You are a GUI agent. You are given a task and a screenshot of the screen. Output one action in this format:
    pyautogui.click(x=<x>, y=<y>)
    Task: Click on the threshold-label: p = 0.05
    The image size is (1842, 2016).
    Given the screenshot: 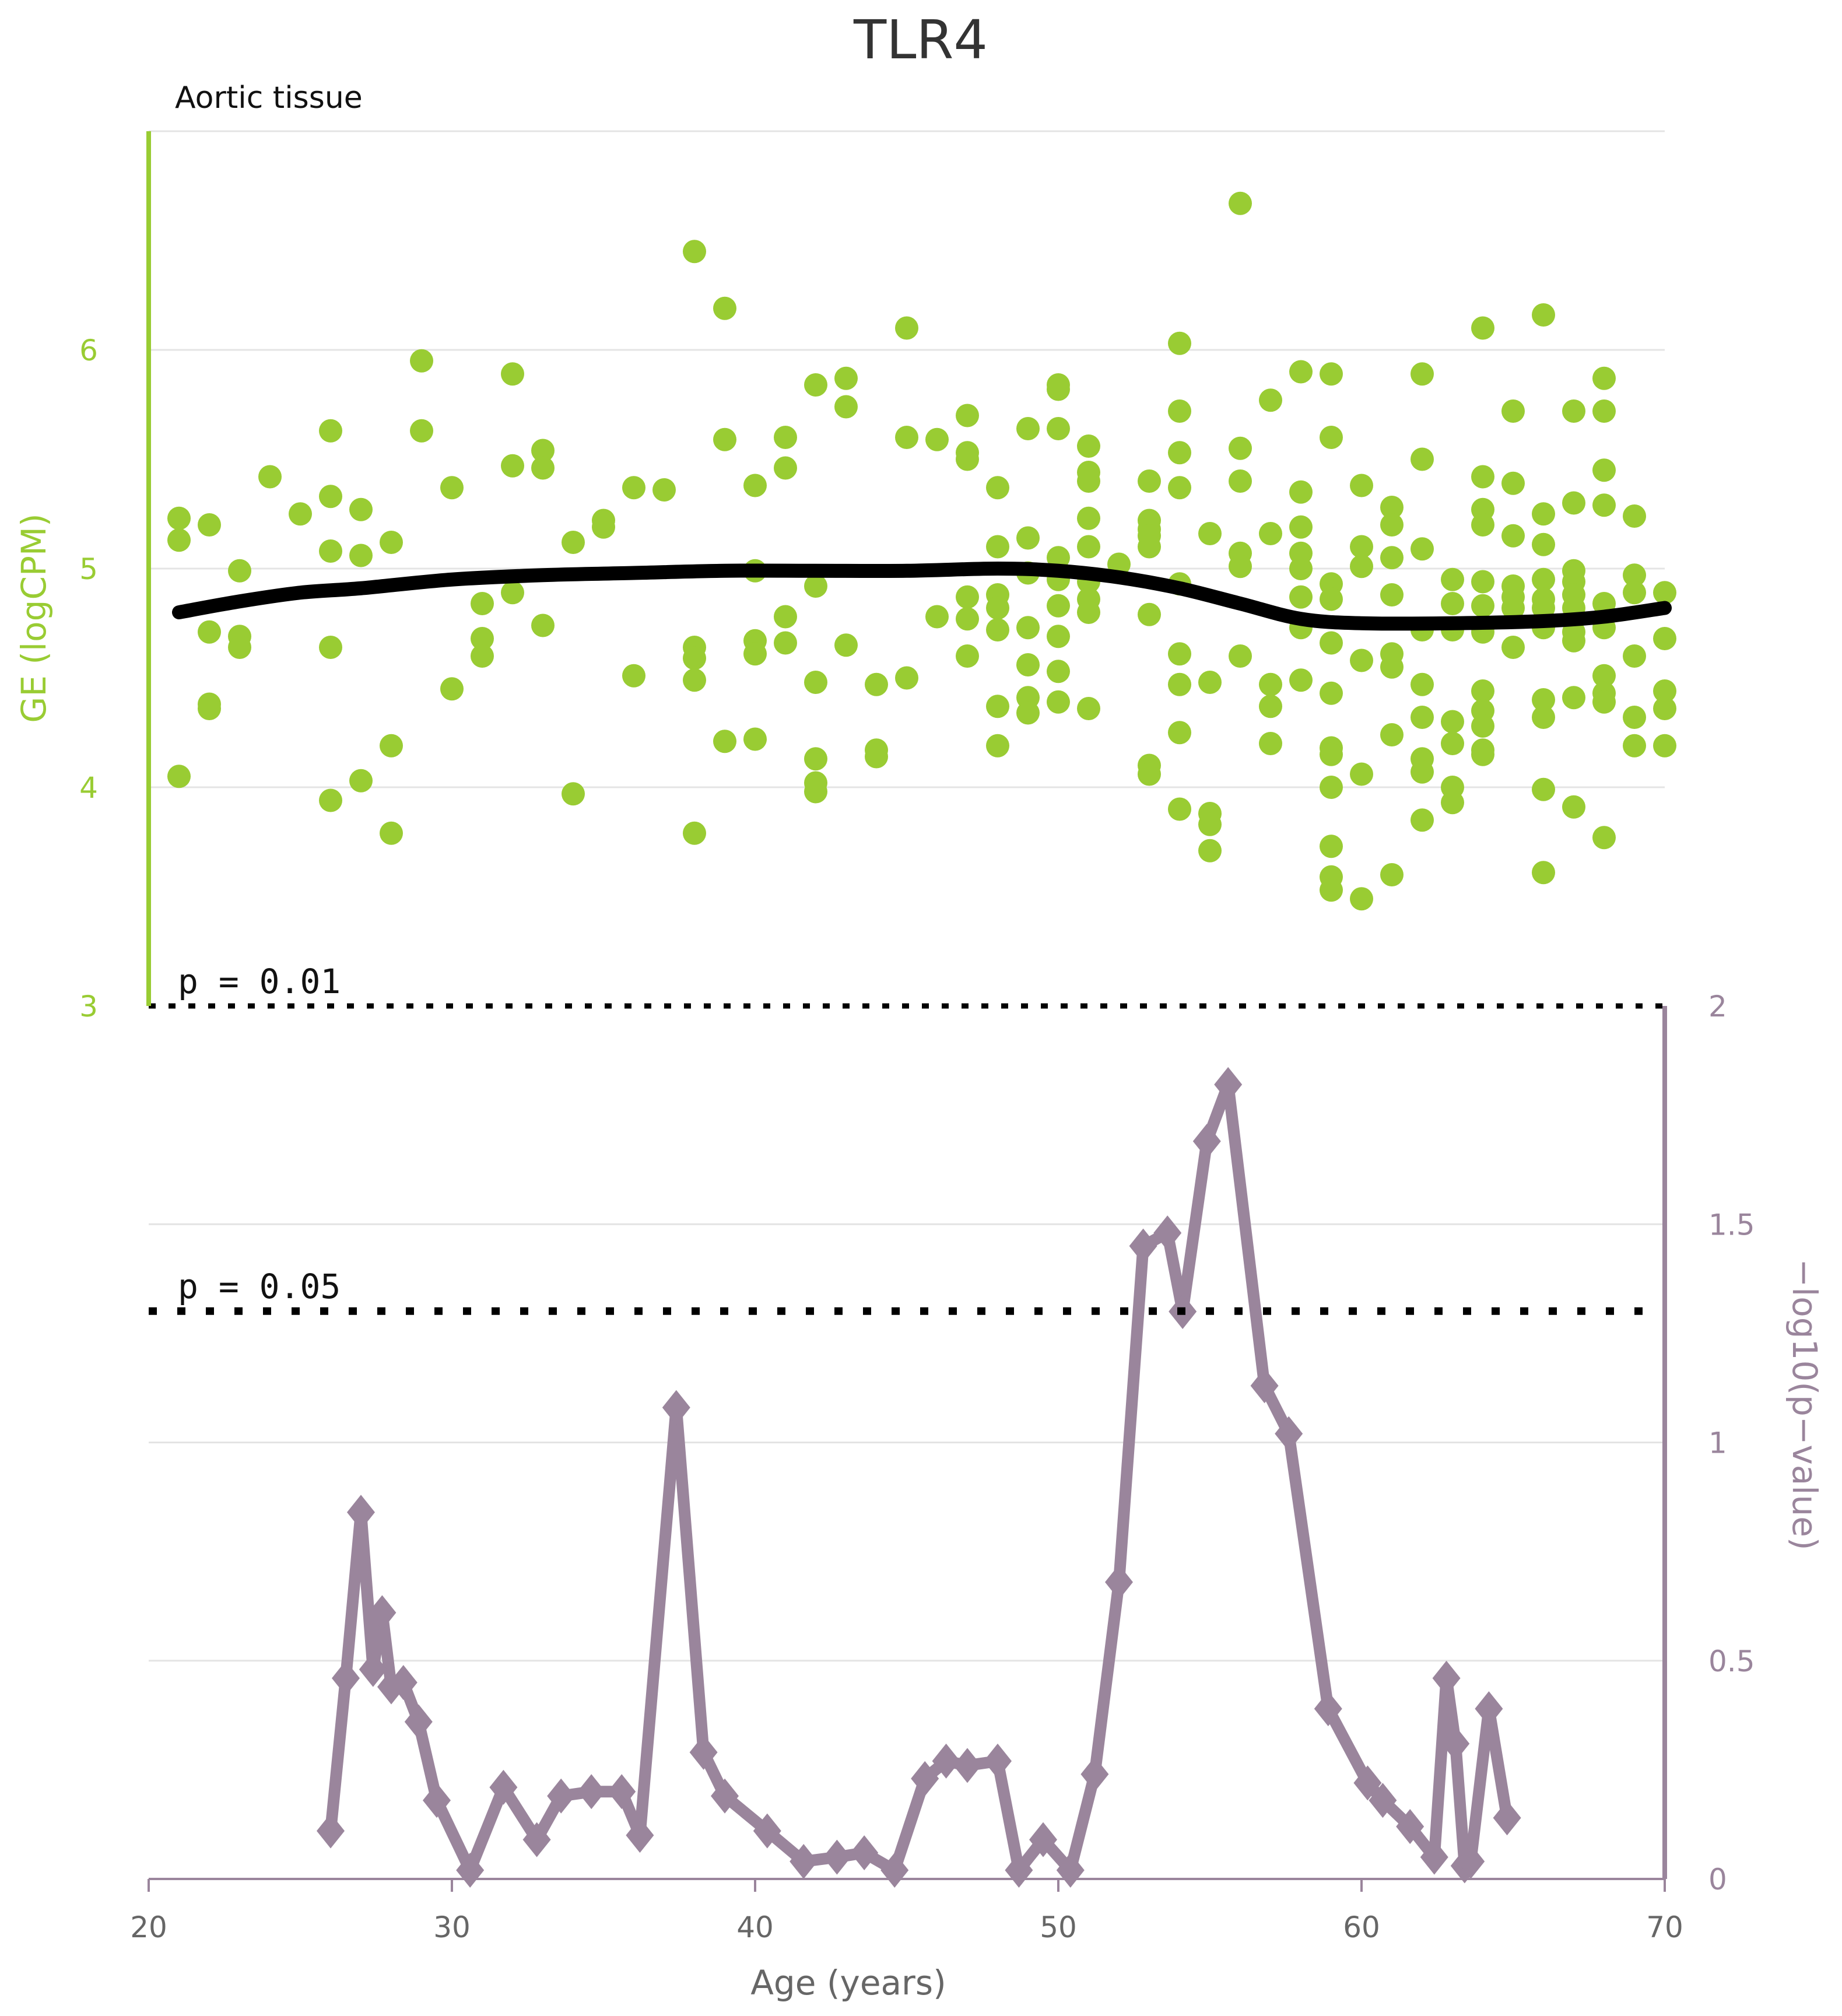 What is the action you would take?
    pyautogui.click(x=259, y=1286)
    